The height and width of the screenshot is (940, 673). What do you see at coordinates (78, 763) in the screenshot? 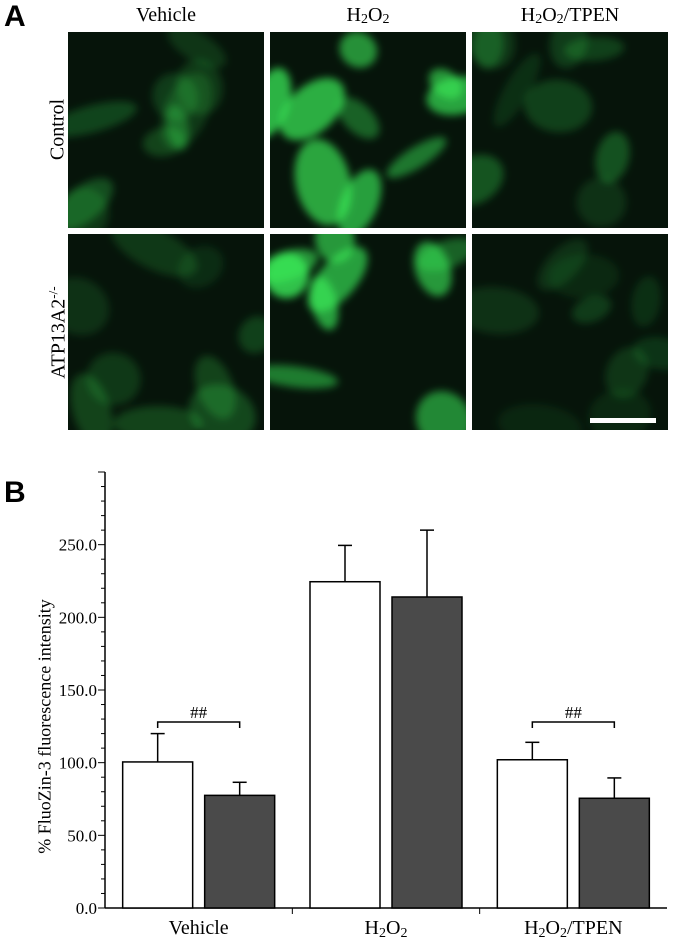
I see `y-tick-label: 100.0` at bounding box center [78, 763].